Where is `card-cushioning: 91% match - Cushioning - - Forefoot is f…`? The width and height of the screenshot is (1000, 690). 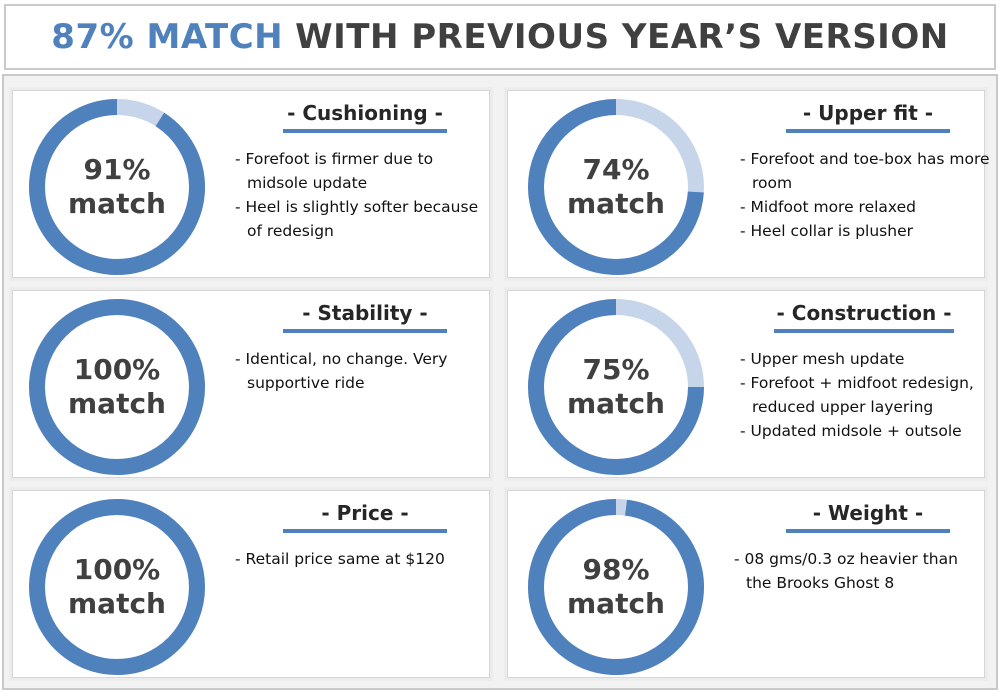 card-cushioning: 91% match - Cushioning - - Forefoot is f… is located at coordinates (251, 184).